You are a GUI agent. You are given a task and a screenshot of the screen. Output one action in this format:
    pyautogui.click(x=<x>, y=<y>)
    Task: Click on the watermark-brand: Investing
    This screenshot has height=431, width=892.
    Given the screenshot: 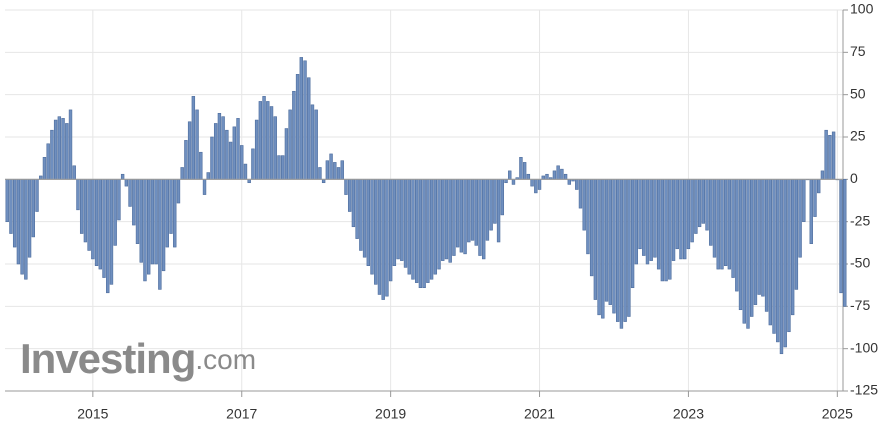 What is the action you would take?
    pyautogui.click(x=107, y=358)
    